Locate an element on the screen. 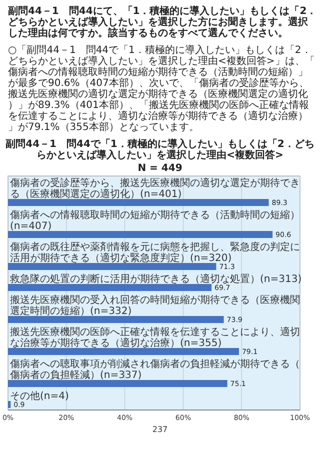 The height and width of the screenshot is (453, 320). y-tick-label: 傷病者への聴取事項が削減され傷病者の負担軽減が期待できる（傷病者の負担軽減）(n=337) is located at coordinates (155, 369).